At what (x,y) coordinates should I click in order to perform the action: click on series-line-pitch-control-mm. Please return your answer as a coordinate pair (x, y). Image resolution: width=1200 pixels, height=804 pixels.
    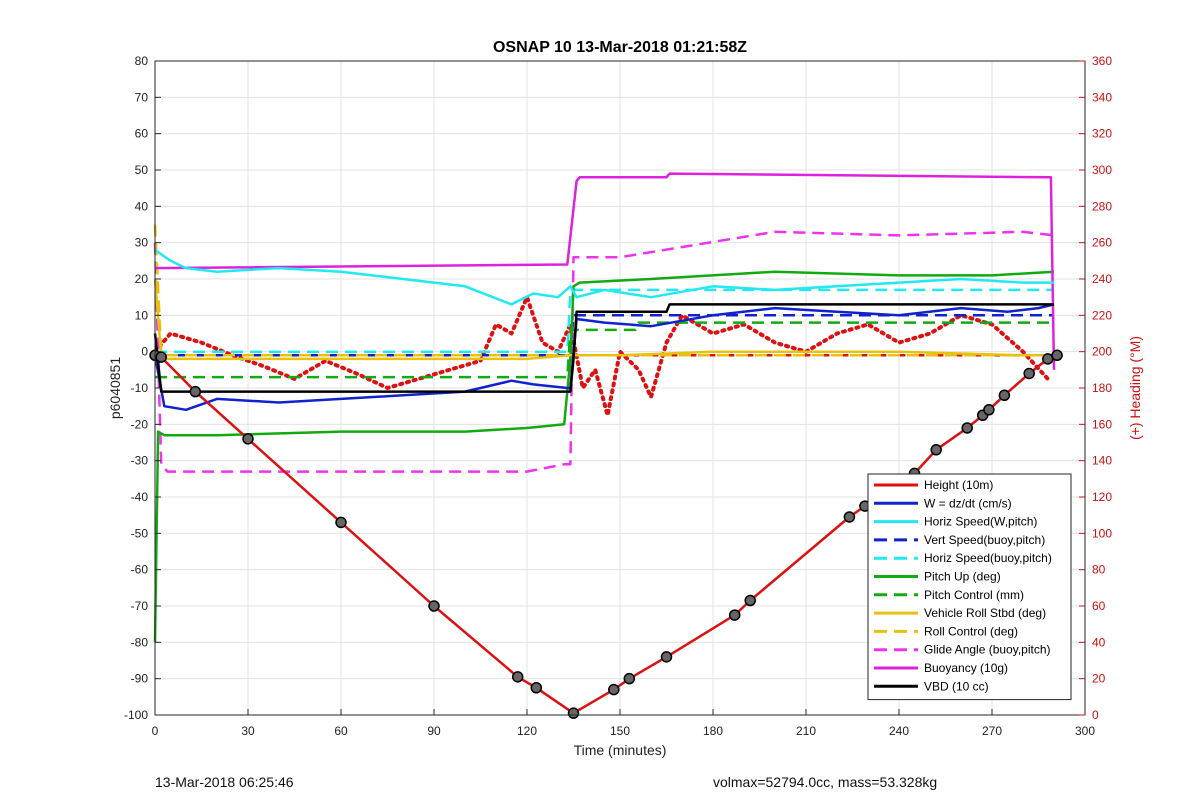
    Looking at the image, I should click on (604, 350).